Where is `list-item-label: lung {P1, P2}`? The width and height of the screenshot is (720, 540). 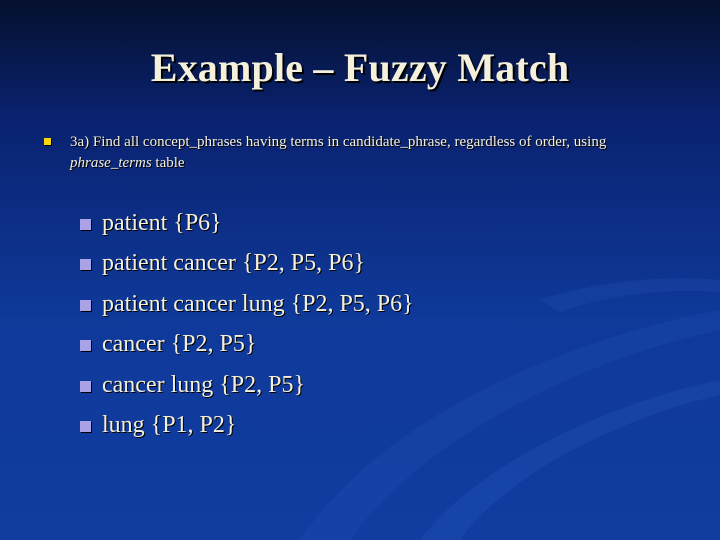
list-item-label: lung {P1, P2} is located at coordinates (169, 424).